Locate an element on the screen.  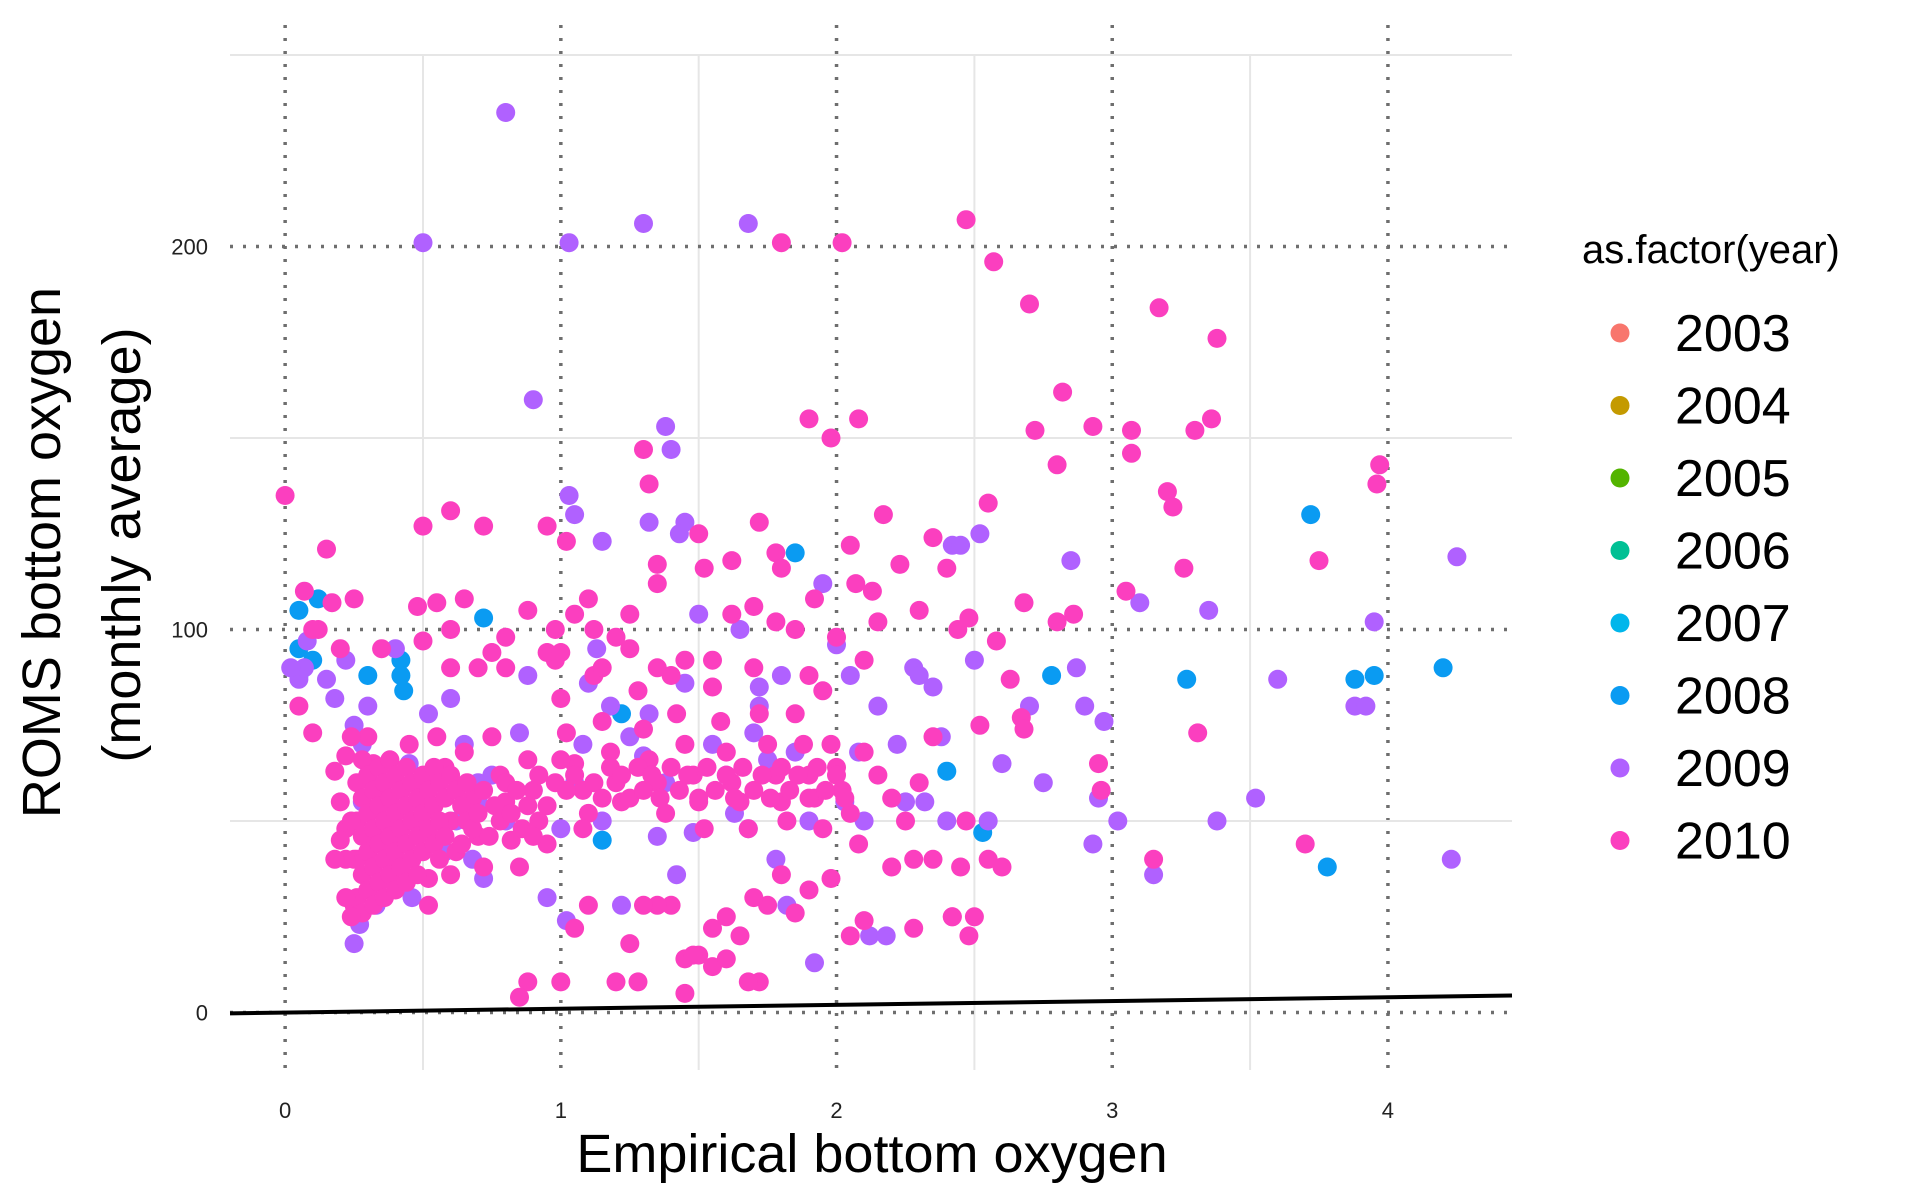
y-axis-ticks: 0 100 200 is located at coordinates (189, 630).